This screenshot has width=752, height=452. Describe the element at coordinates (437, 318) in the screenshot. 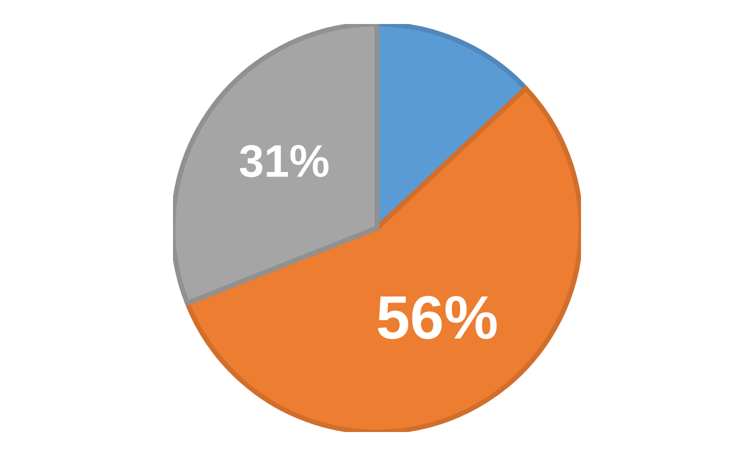

I see `data-label: 56%` at that location.